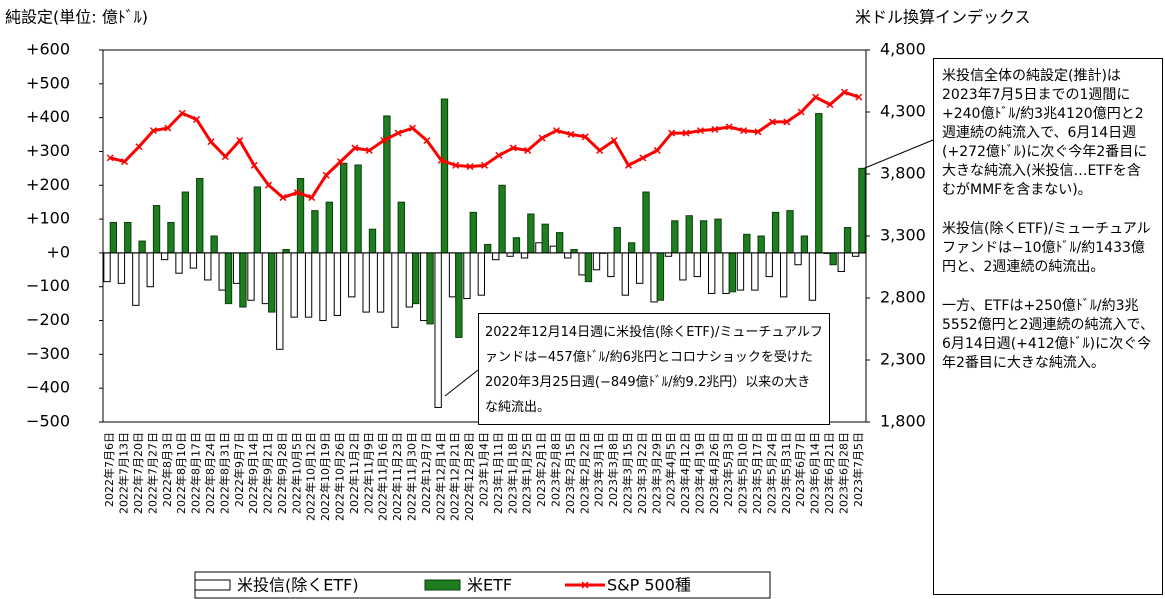  What do you see at coordinates (896, 155) in the screenshot?
I see `callout-line` at bounding box center [896, 155].